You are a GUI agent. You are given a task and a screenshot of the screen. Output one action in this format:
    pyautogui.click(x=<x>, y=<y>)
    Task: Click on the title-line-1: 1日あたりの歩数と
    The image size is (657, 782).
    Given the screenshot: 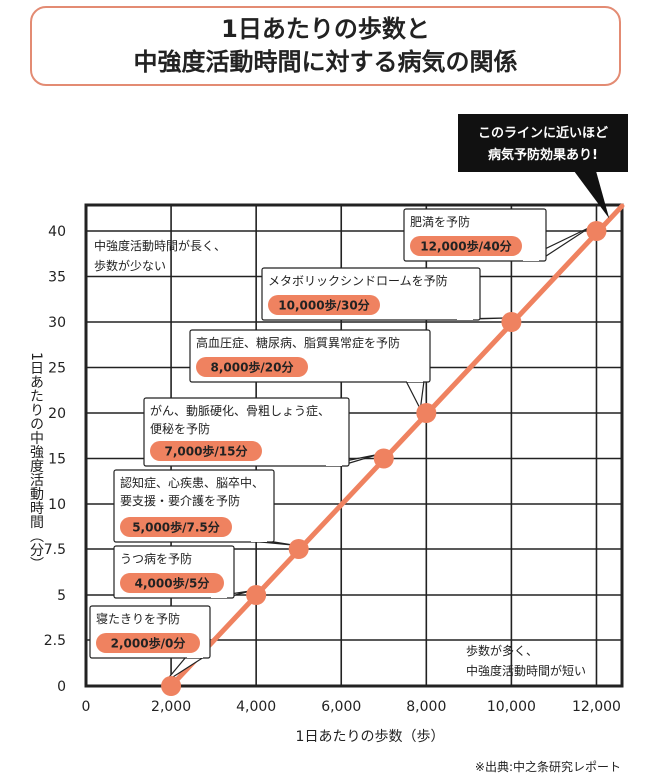 What is the action you would take?
    pyautogui.click(x=325, y=29)
    